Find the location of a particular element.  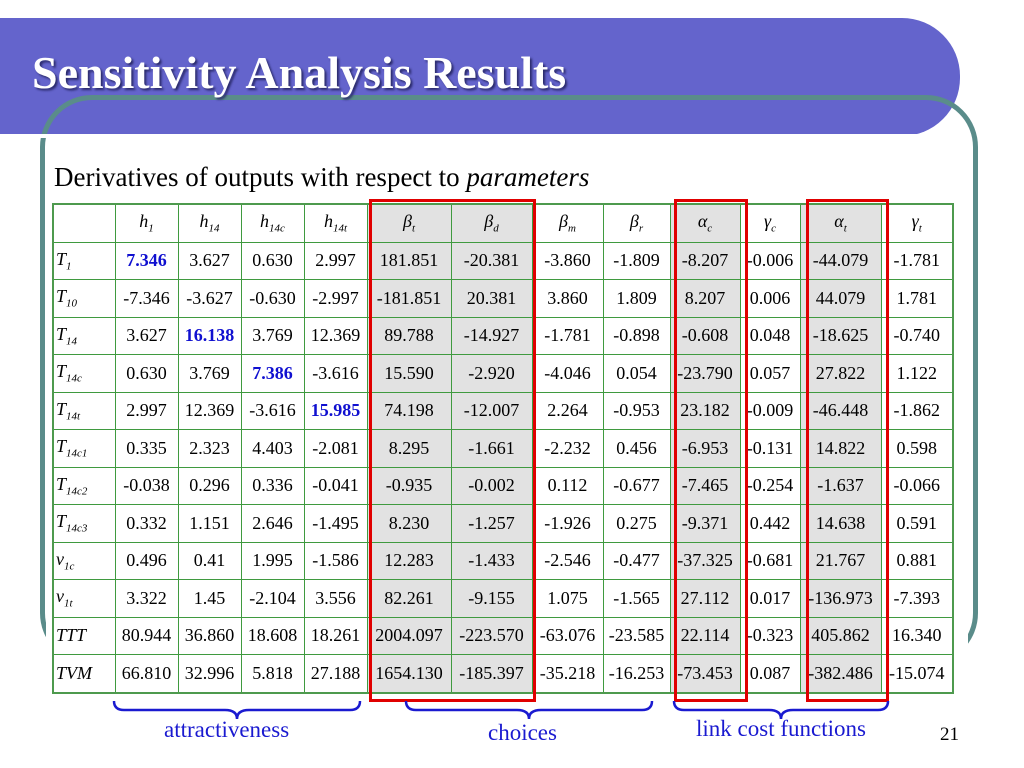

table-cell: -2.546 is located at coordinates (567, 560).